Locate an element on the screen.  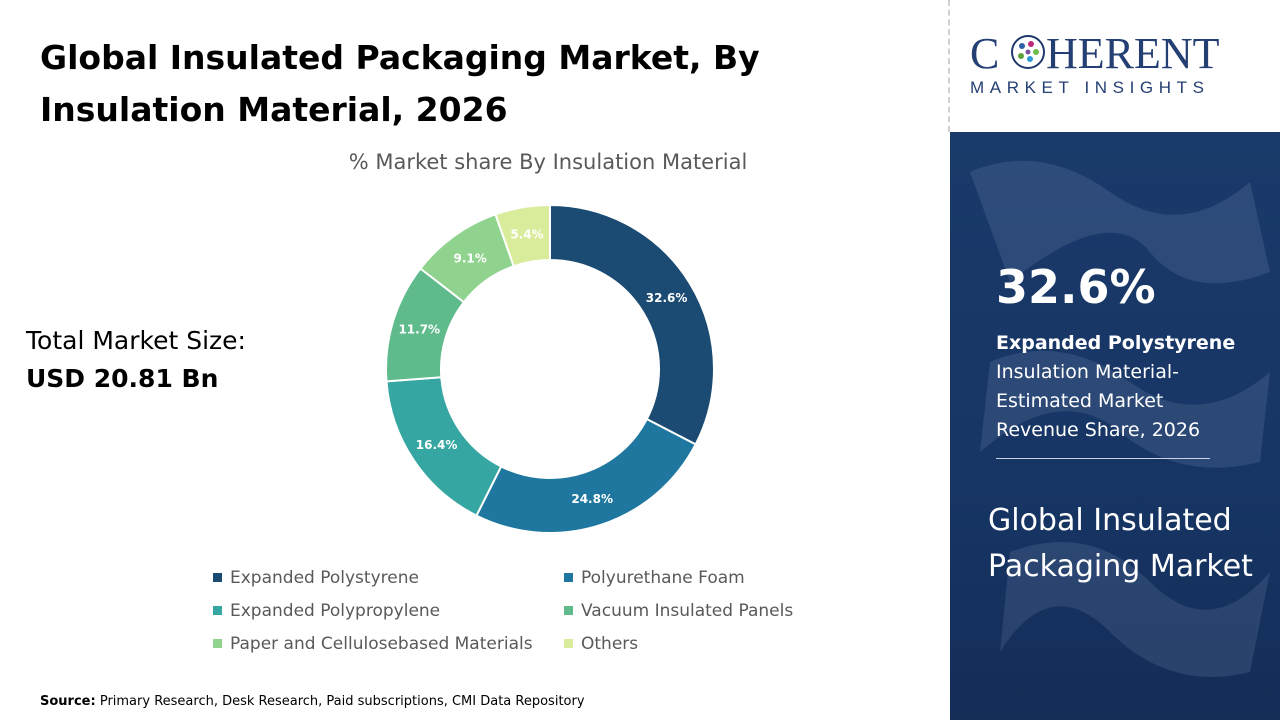
brand-name-rest: HERENT is located at coordinates (1133, 54).